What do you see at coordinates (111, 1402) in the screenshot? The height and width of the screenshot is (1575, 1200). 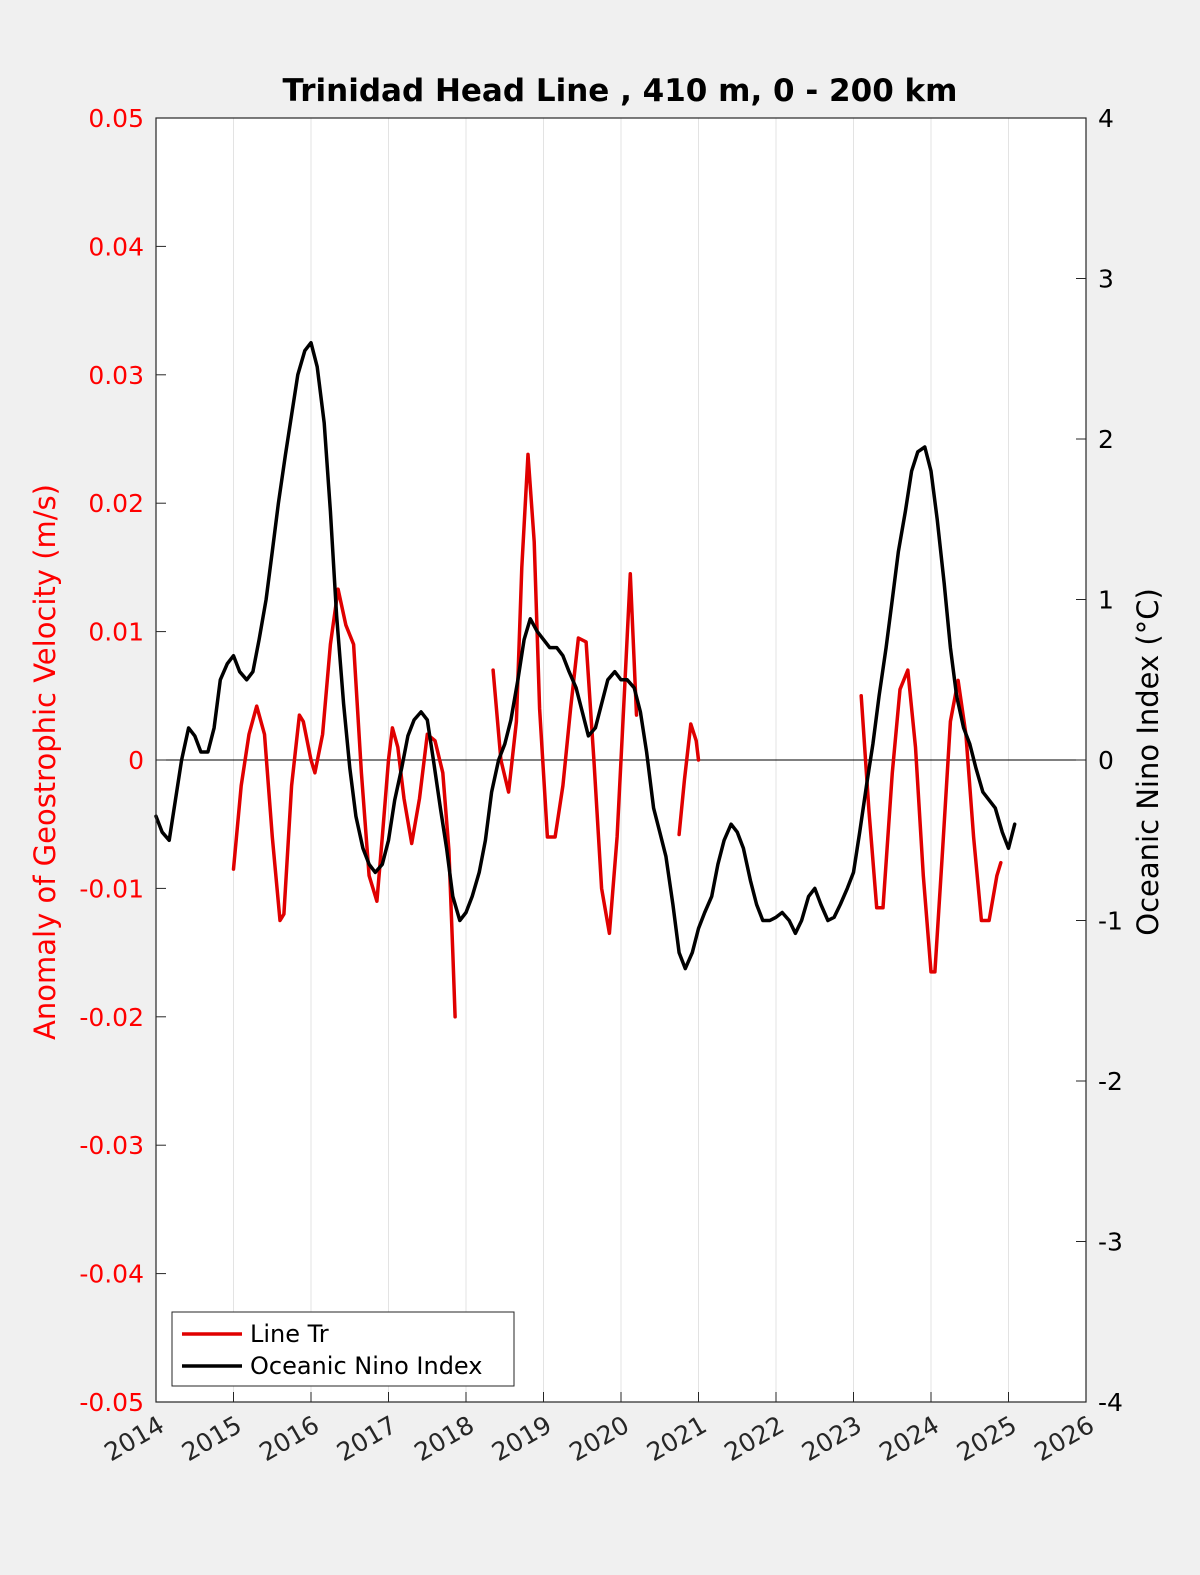 I see `y-left-tick-label: -0.05` at bounding box center [111, 1402].